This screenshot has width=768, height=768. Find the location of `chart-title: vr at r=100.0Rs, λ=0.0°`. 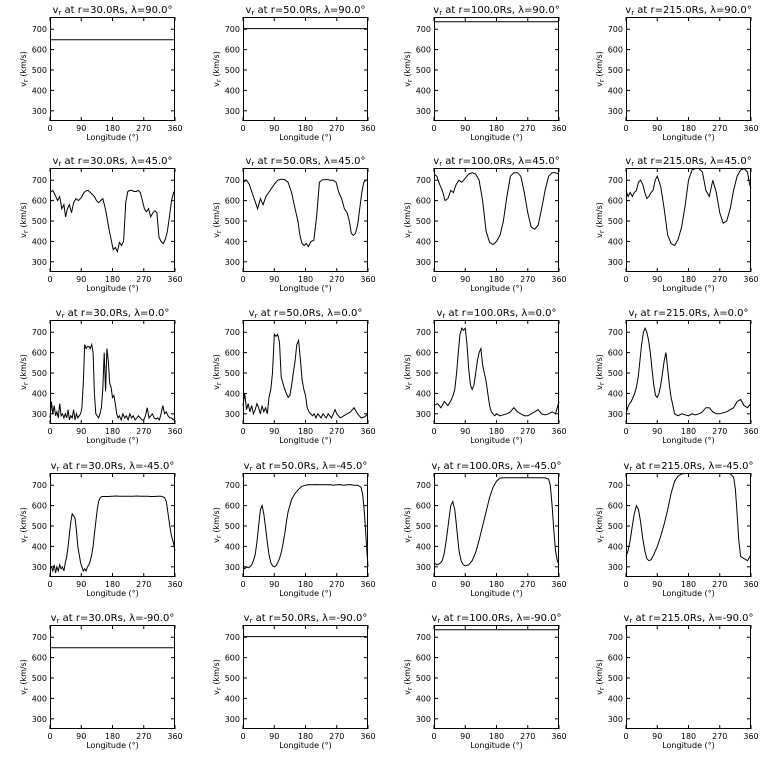

chart-title: vr at r=100.0Rs, λ=0.0° is located at coordinates (496, 314).